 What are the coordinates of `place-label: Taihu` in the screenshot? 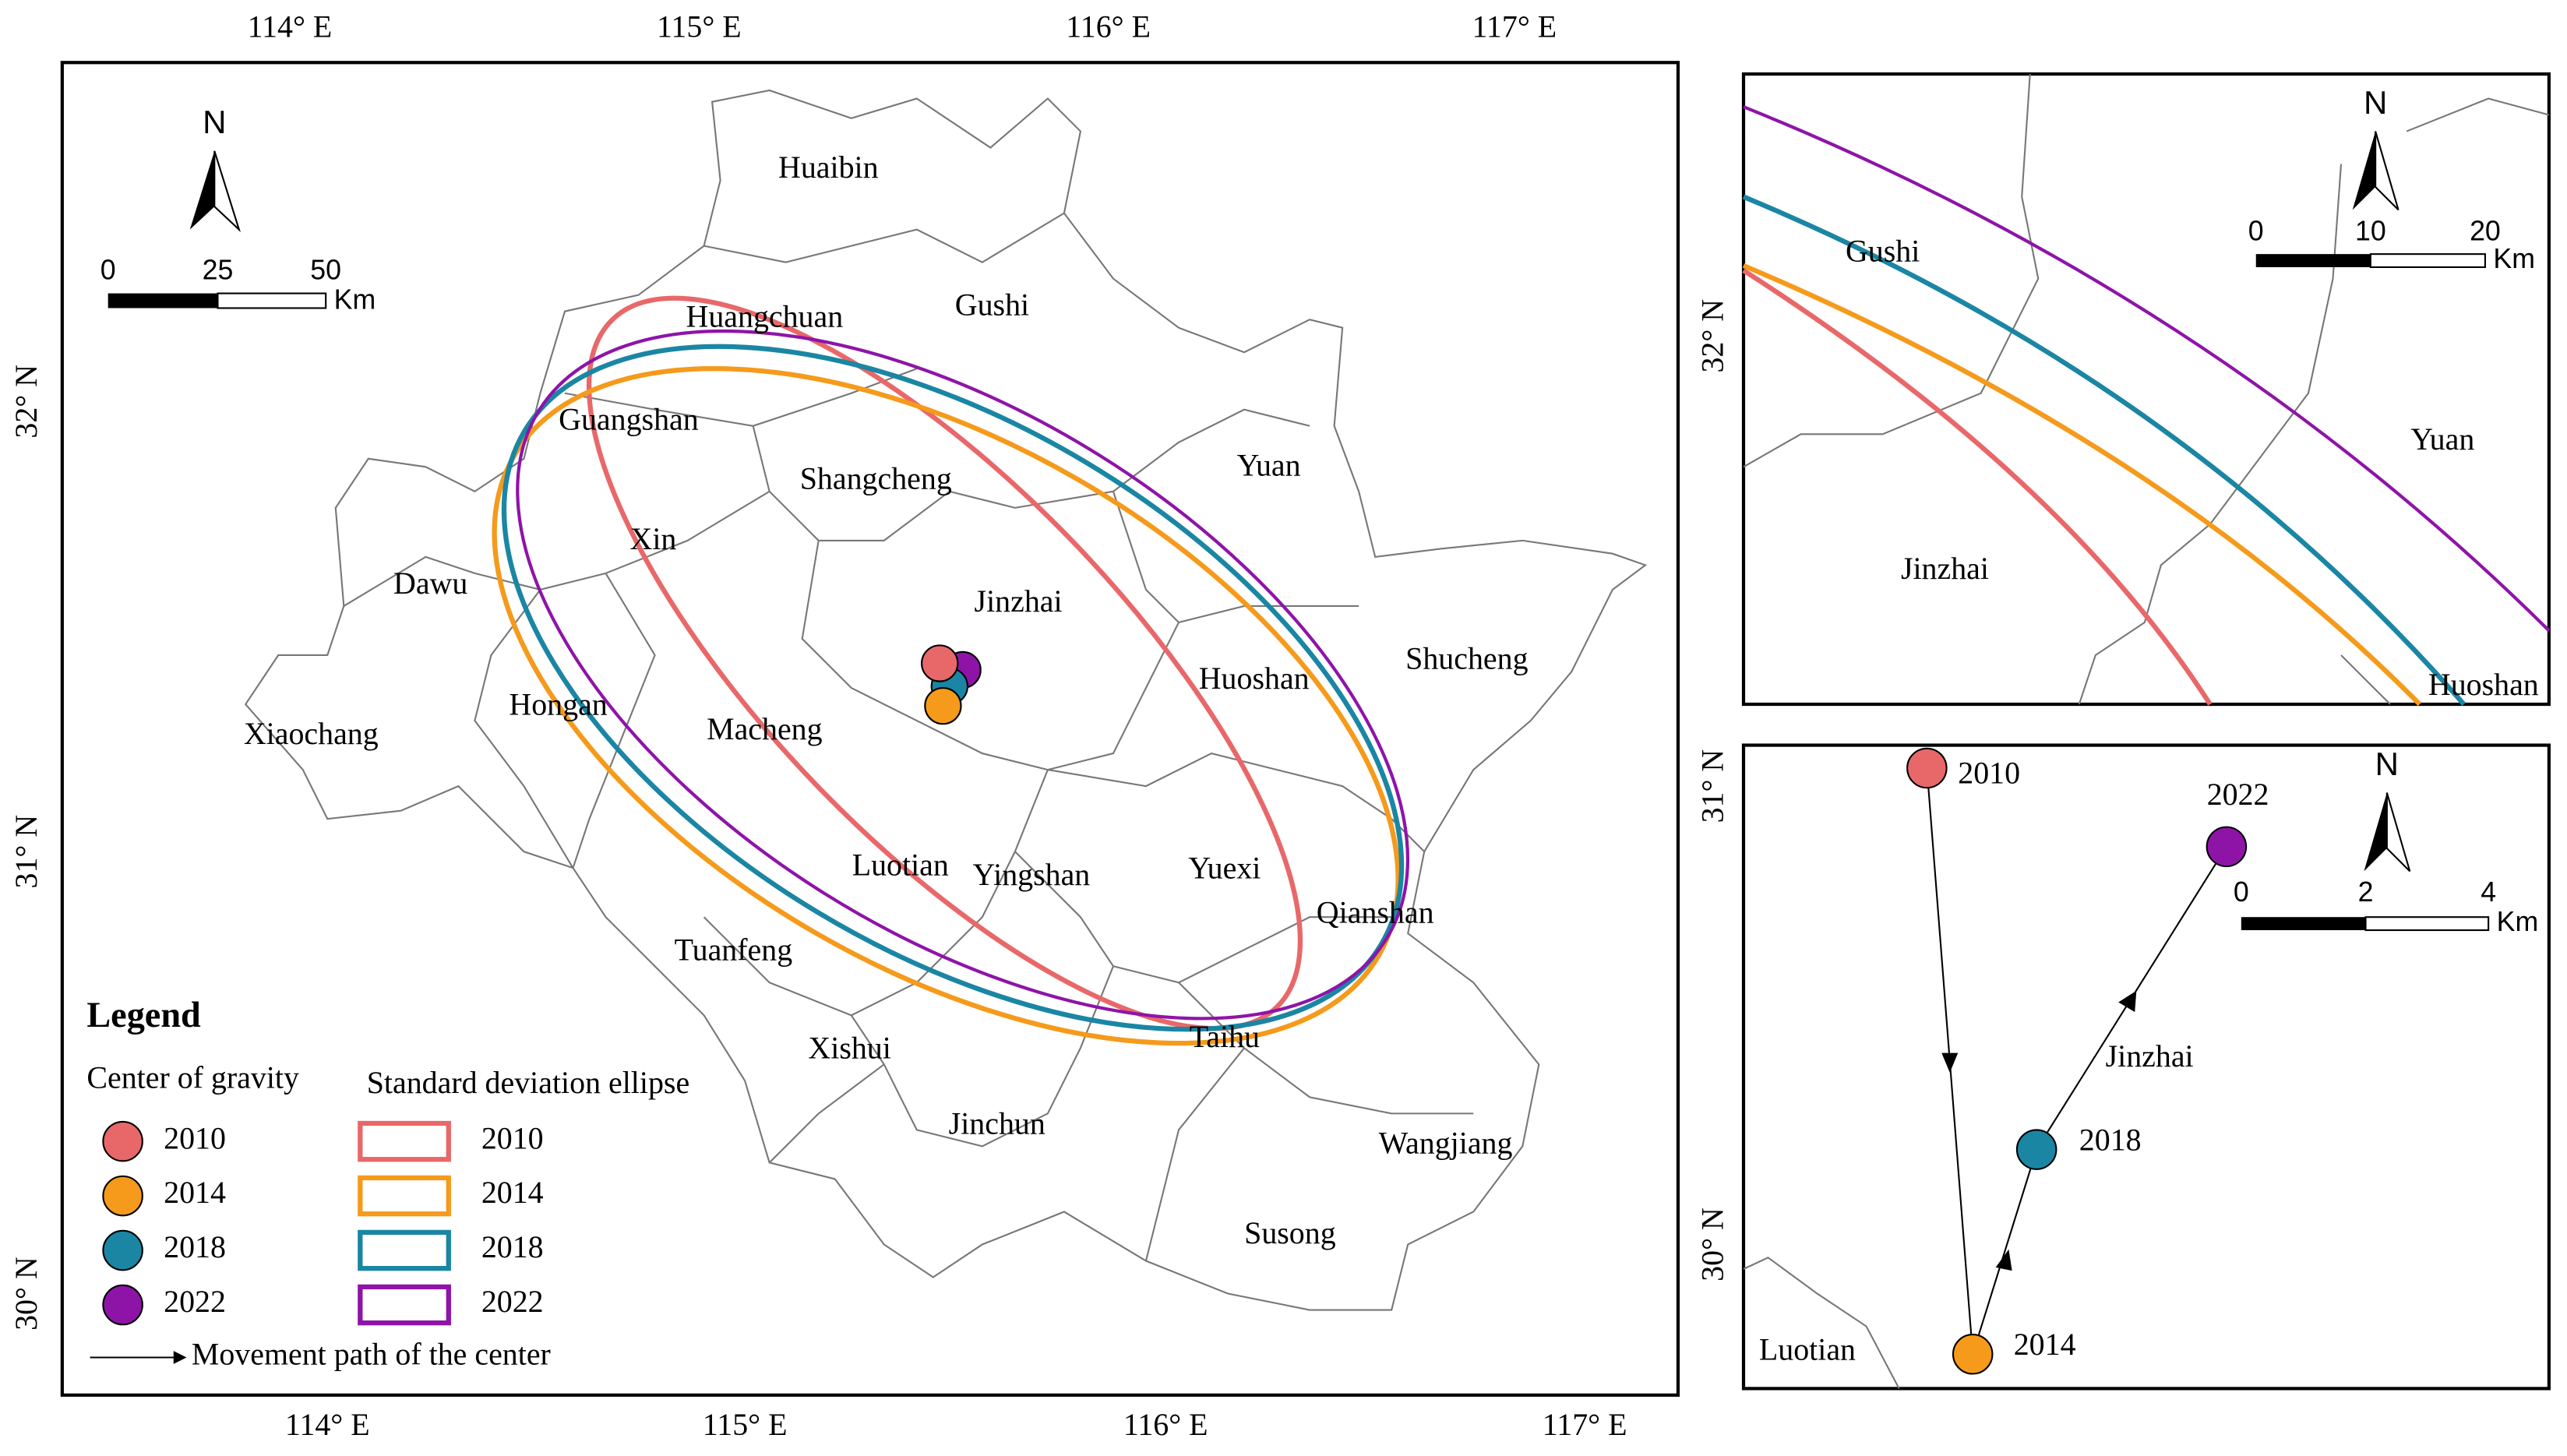 It's located at (1225, 1037).